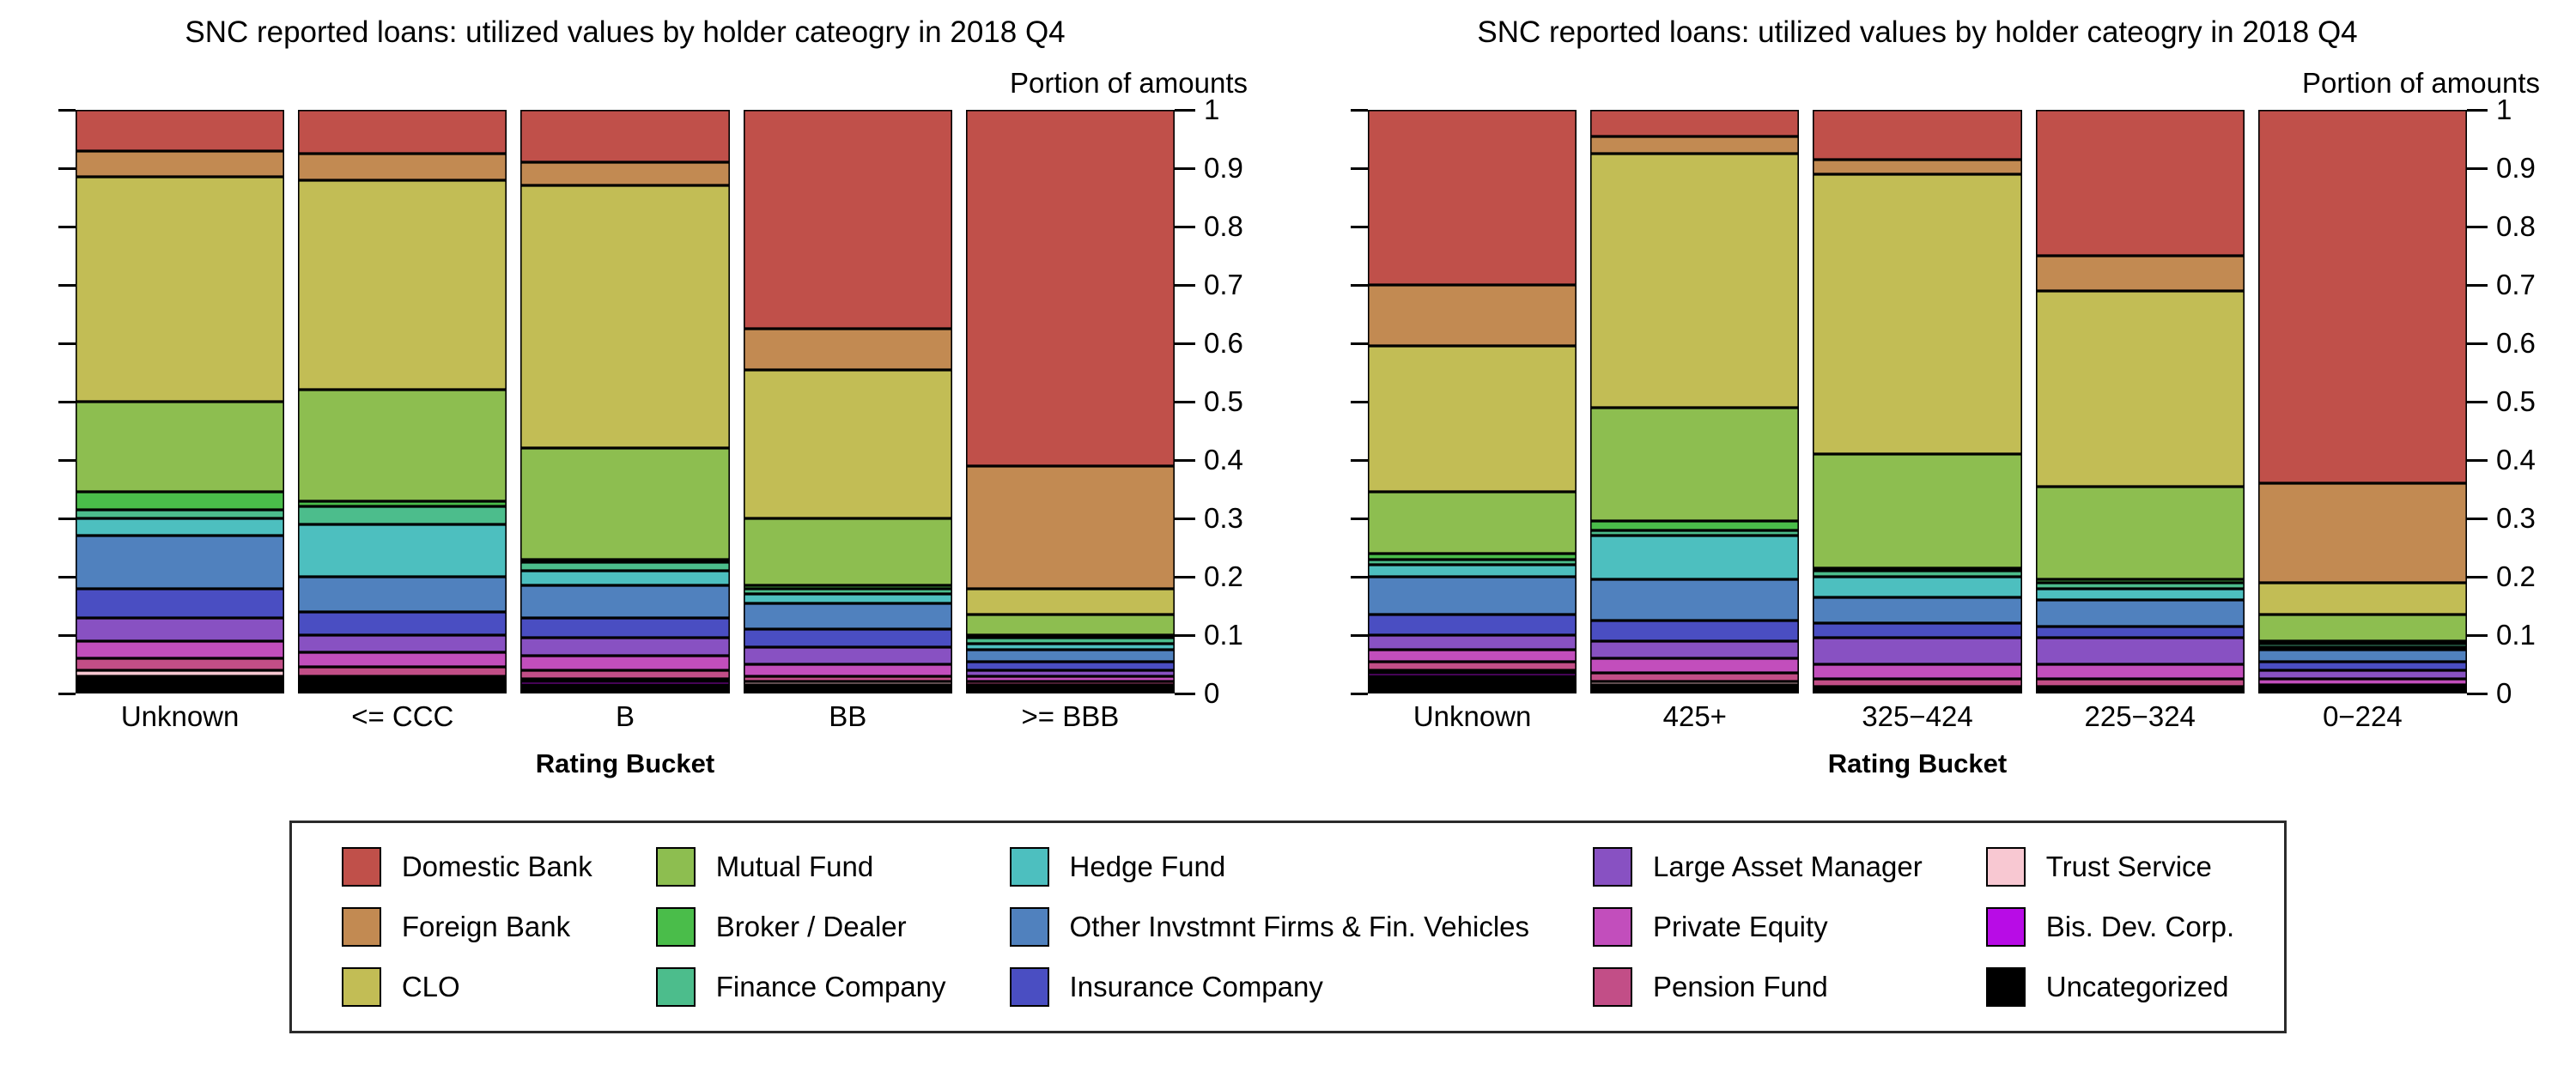 This screenshot has height=1084, width=2576. What do you see at coordinates (2504, 693) in the screenshot?
I see `y-tick-label: 0` at bounding box center [2504, 693].